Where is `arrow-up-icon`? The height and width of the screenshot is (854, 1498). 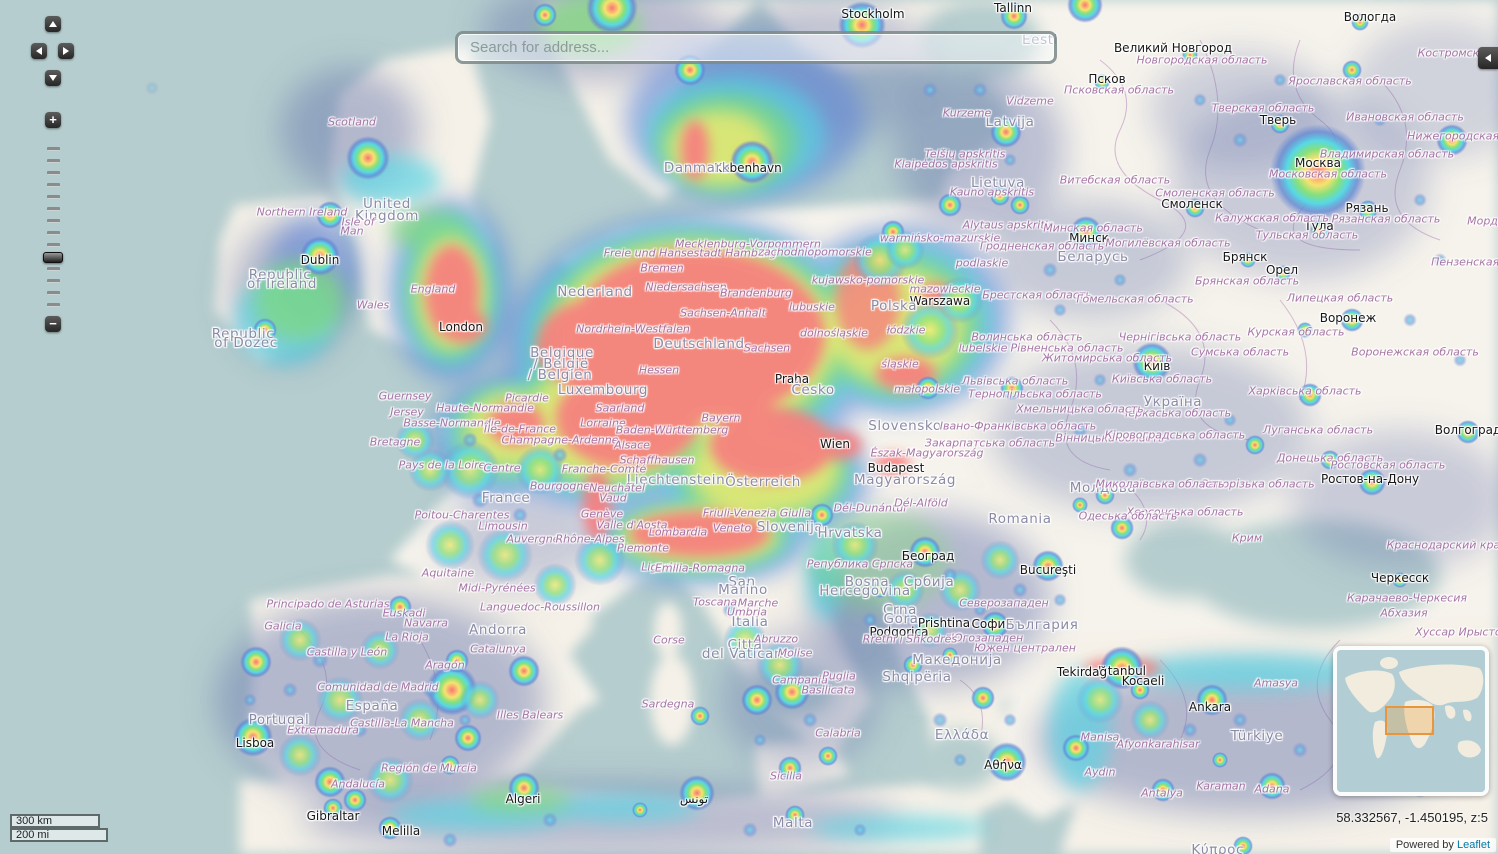 arrow-up-icon is located at coordinates (53, 24).